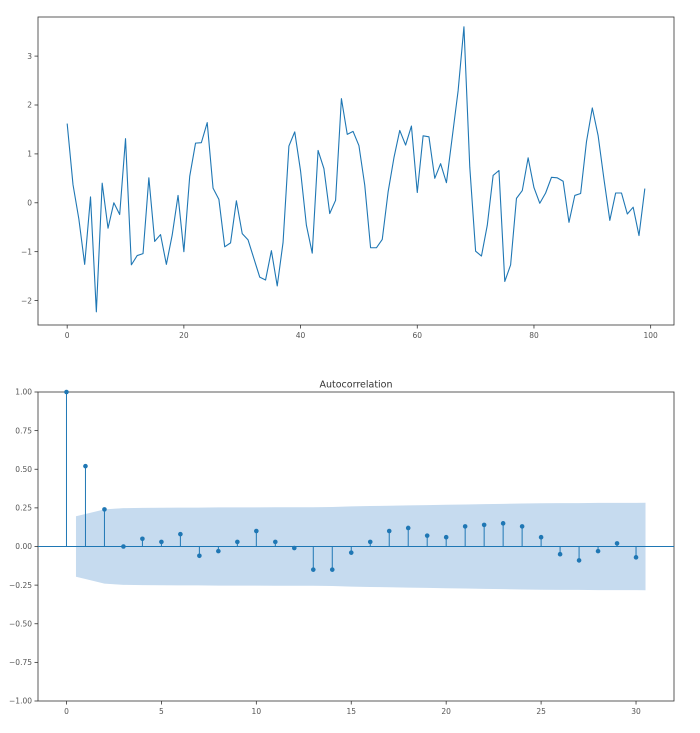 The width and height of the screenshot is (700, 733). What do you see at coordinates (355, 385) in the screenshot?
I see `acf-title: Autocorrelation` at bounding box center [355, 385].